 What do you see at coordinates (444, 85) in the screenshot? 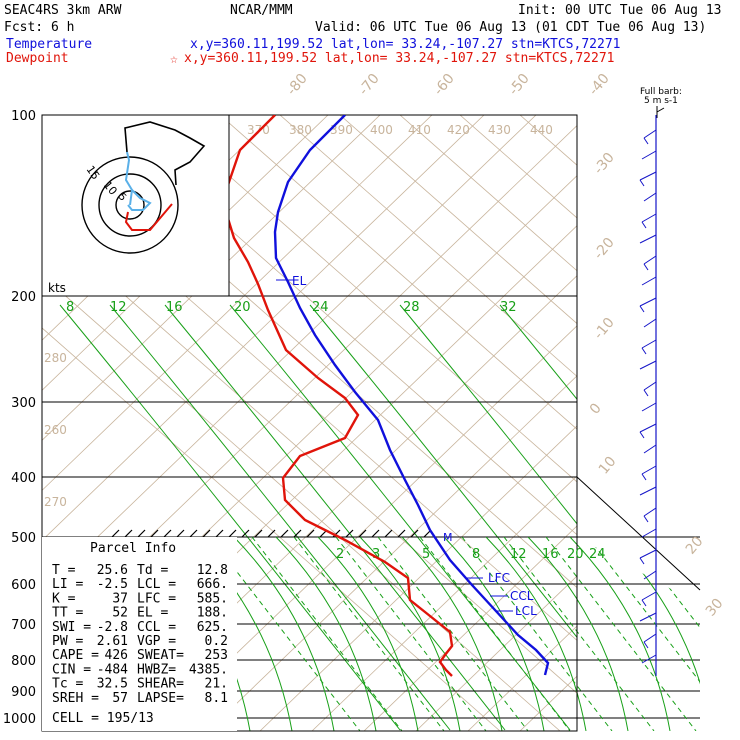
I see `isotherm-label: -60` at bounding box center [444, 85].